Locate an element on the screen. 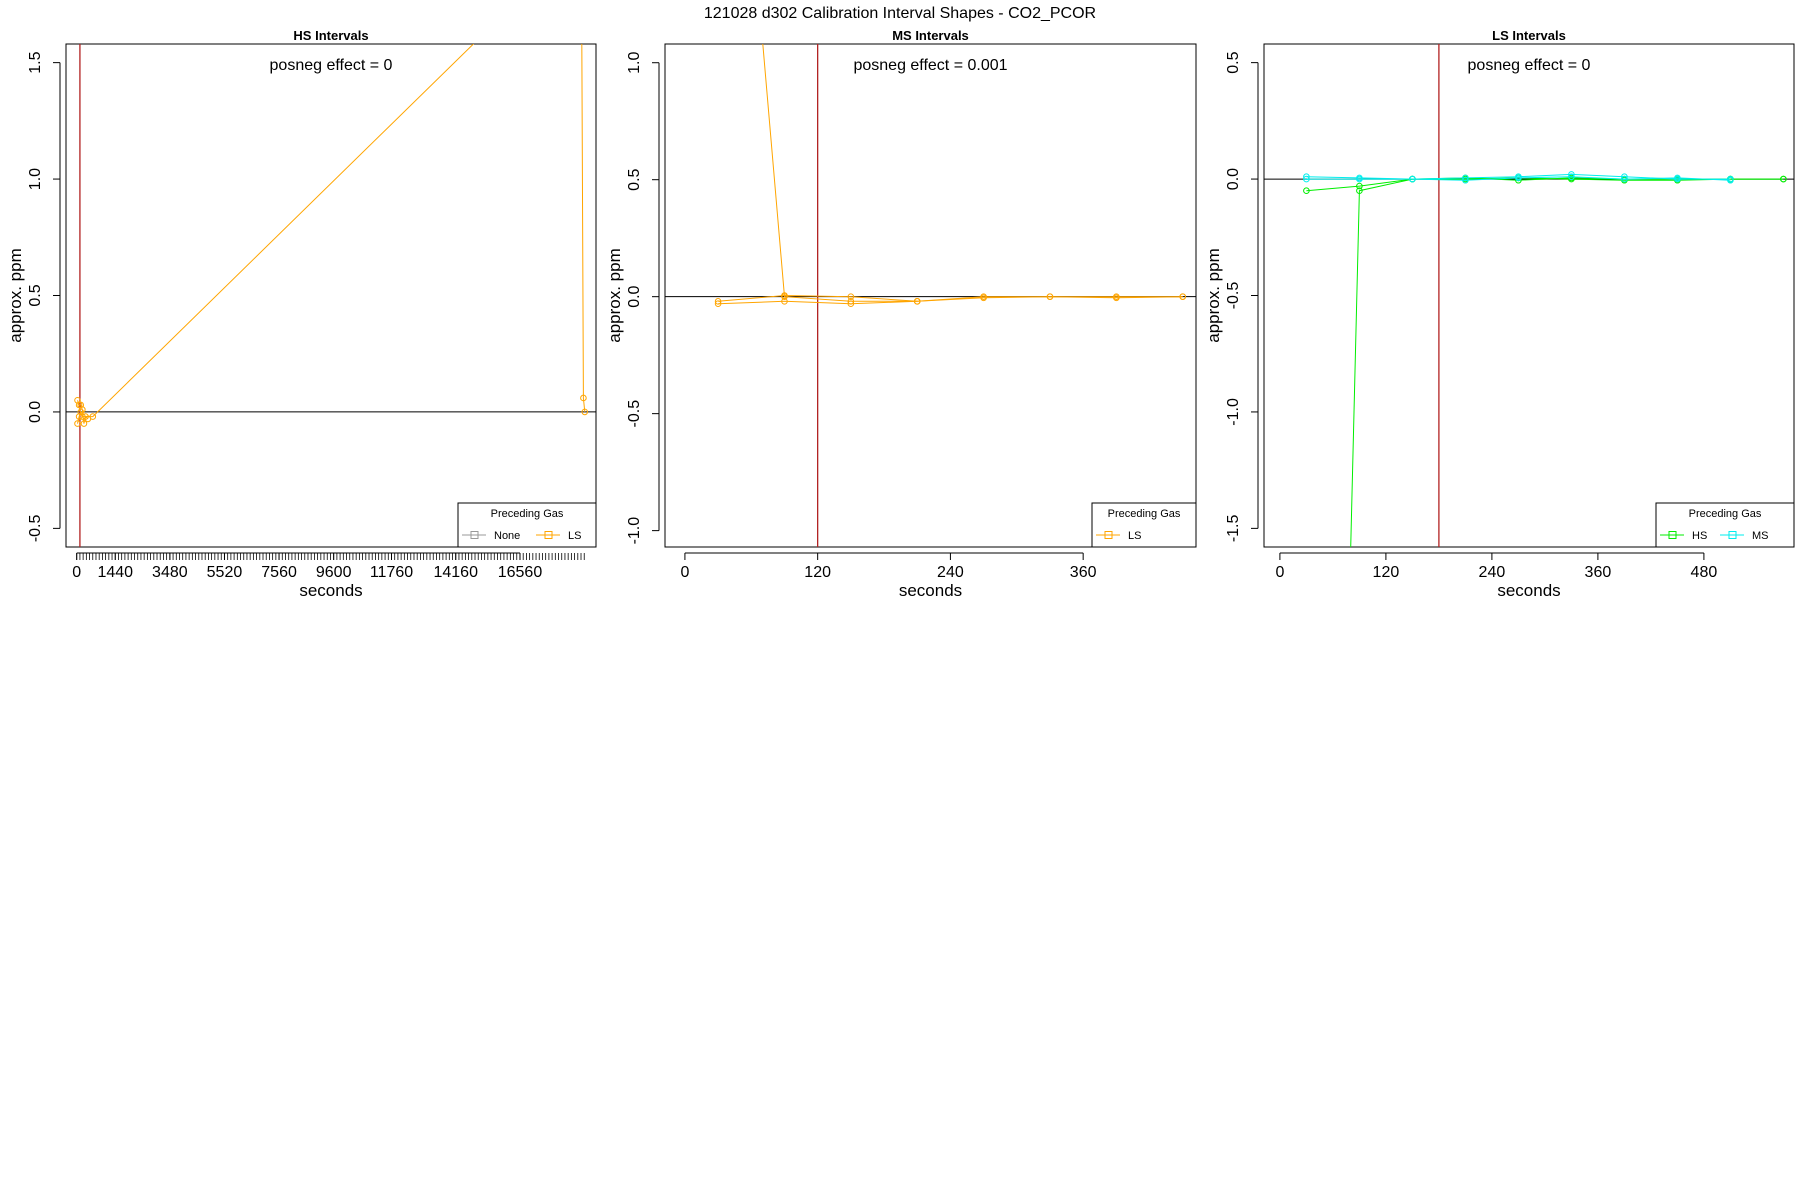 This screenshot has width=1800, height=1200. x-tick-label: 3480 is located at coordinates (170, 572).